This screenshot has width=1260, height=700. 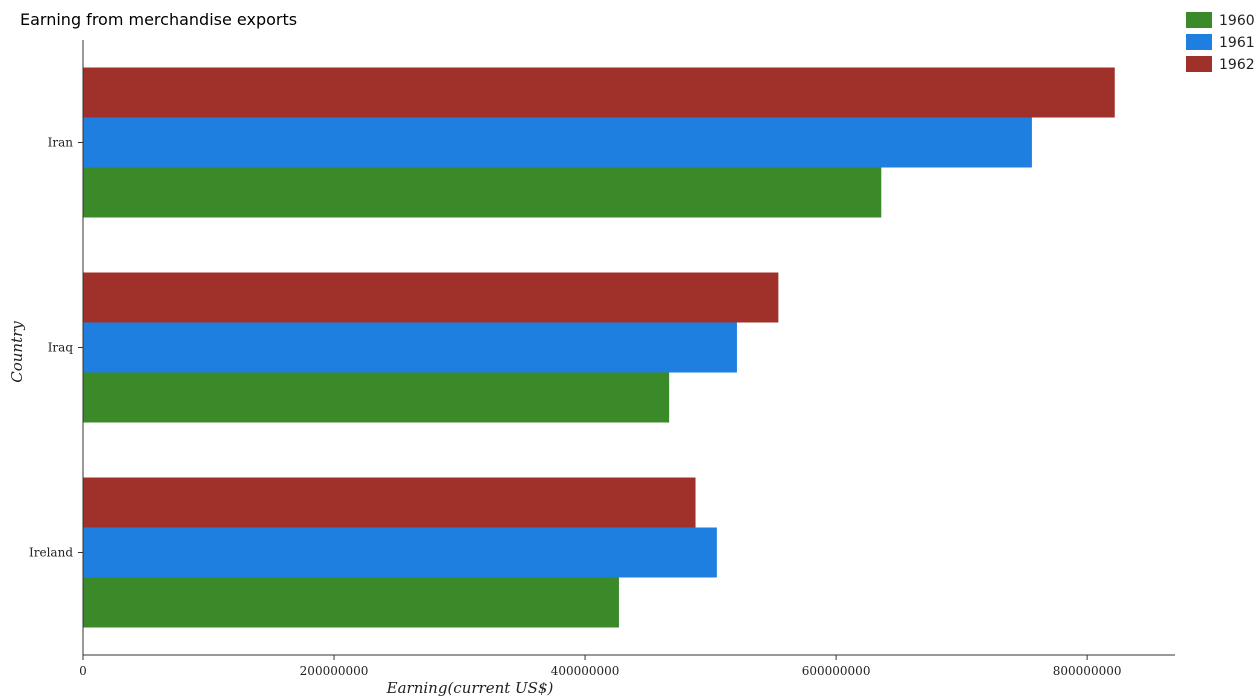 I want to click on bar-iraq-1960, so click(x=376, y=397).